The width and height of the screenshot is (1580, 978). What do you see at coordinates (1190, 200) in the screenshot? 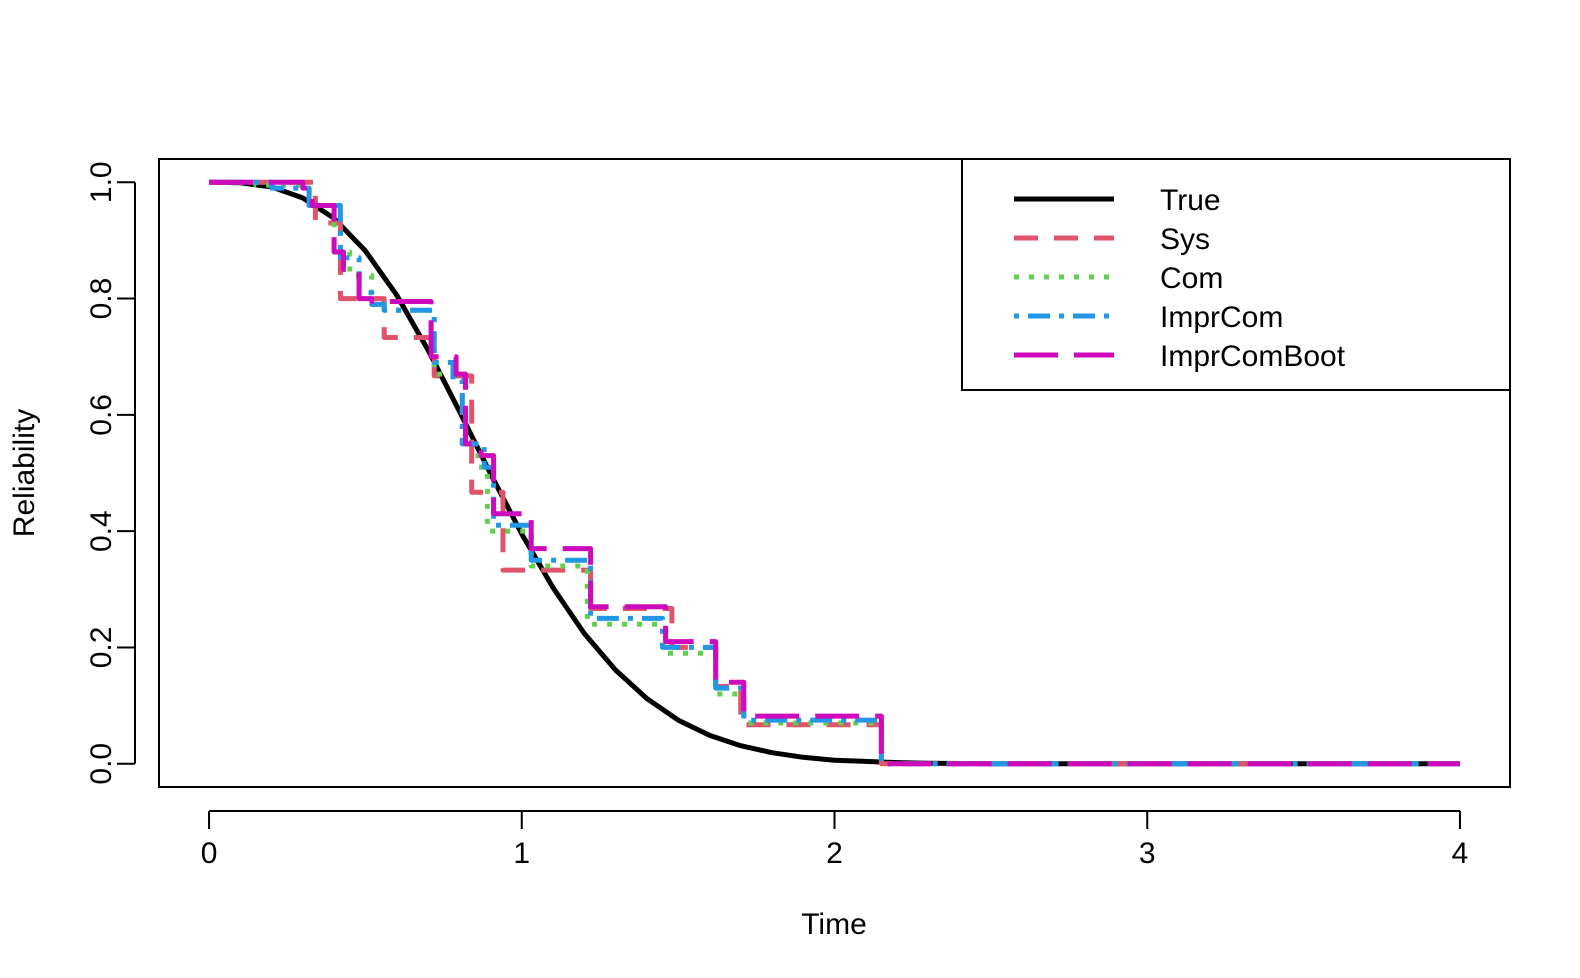
I see `legend-label-true: True` at bounding box center [1190, 200].